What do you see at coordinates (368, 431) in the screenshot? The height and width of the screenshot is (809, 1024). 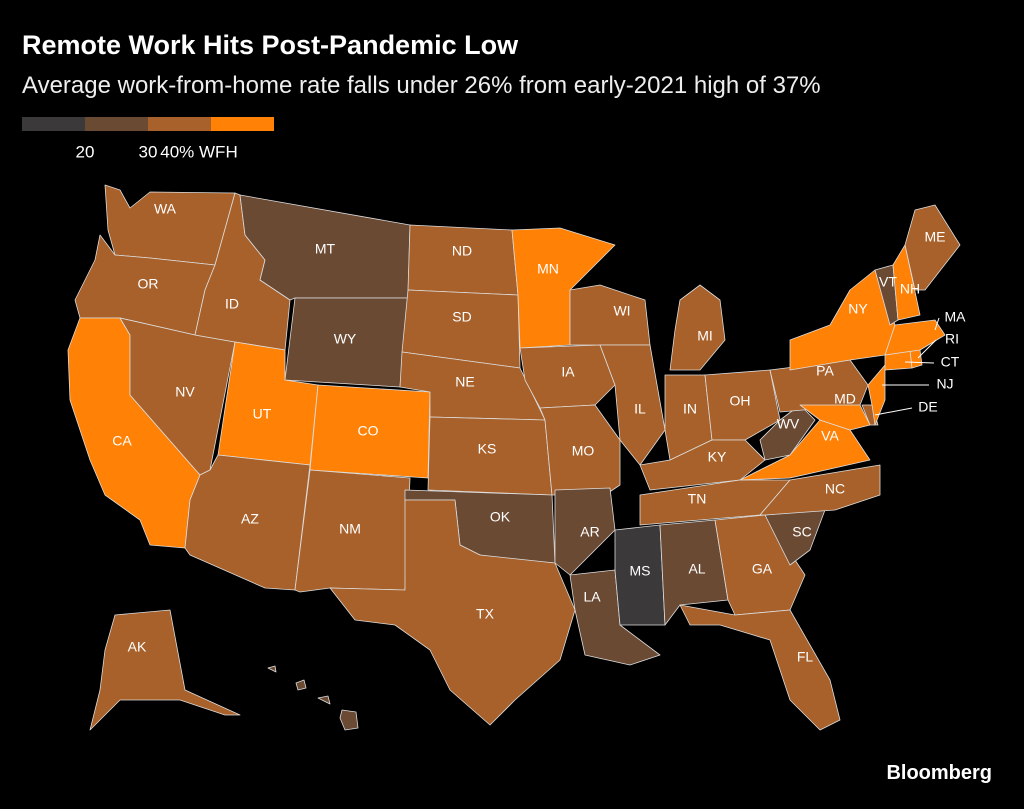 I see `state-label: CO` at bounding box center [368, 431].